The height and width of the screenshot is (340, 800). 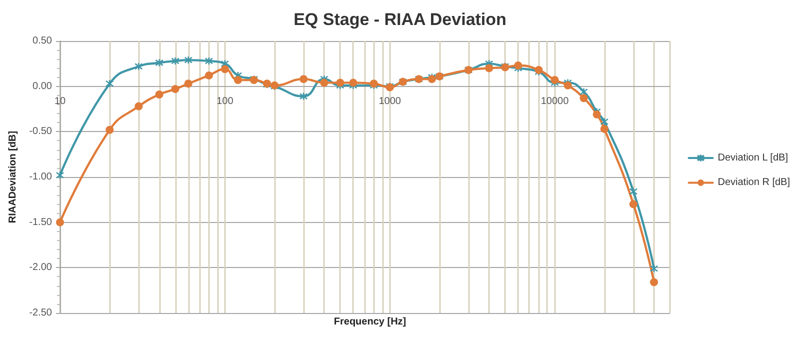 What do you see at coordinates (754, 182) in the screenshot?
I see `legend-label: Deviation R [dB]` at bounding box center [754, 182].